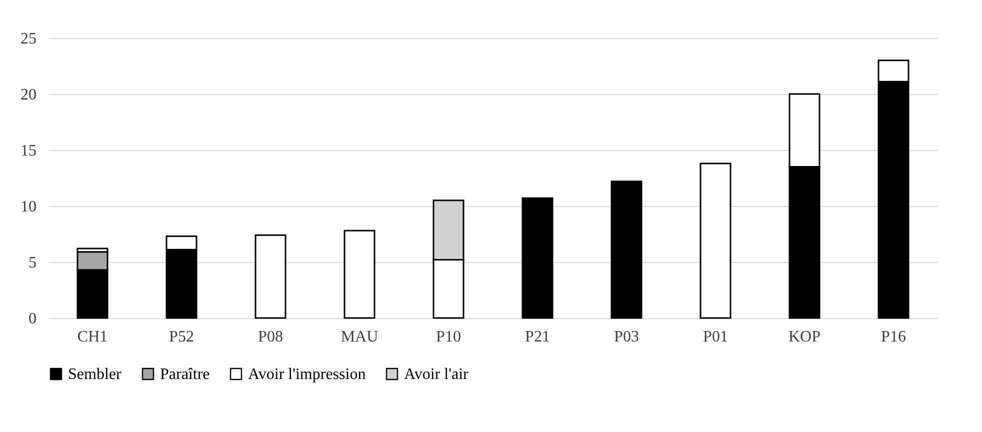  Describe the element at coordinates (448, 337) in the screenshot. I see `x-tick-label: P10` at that location.